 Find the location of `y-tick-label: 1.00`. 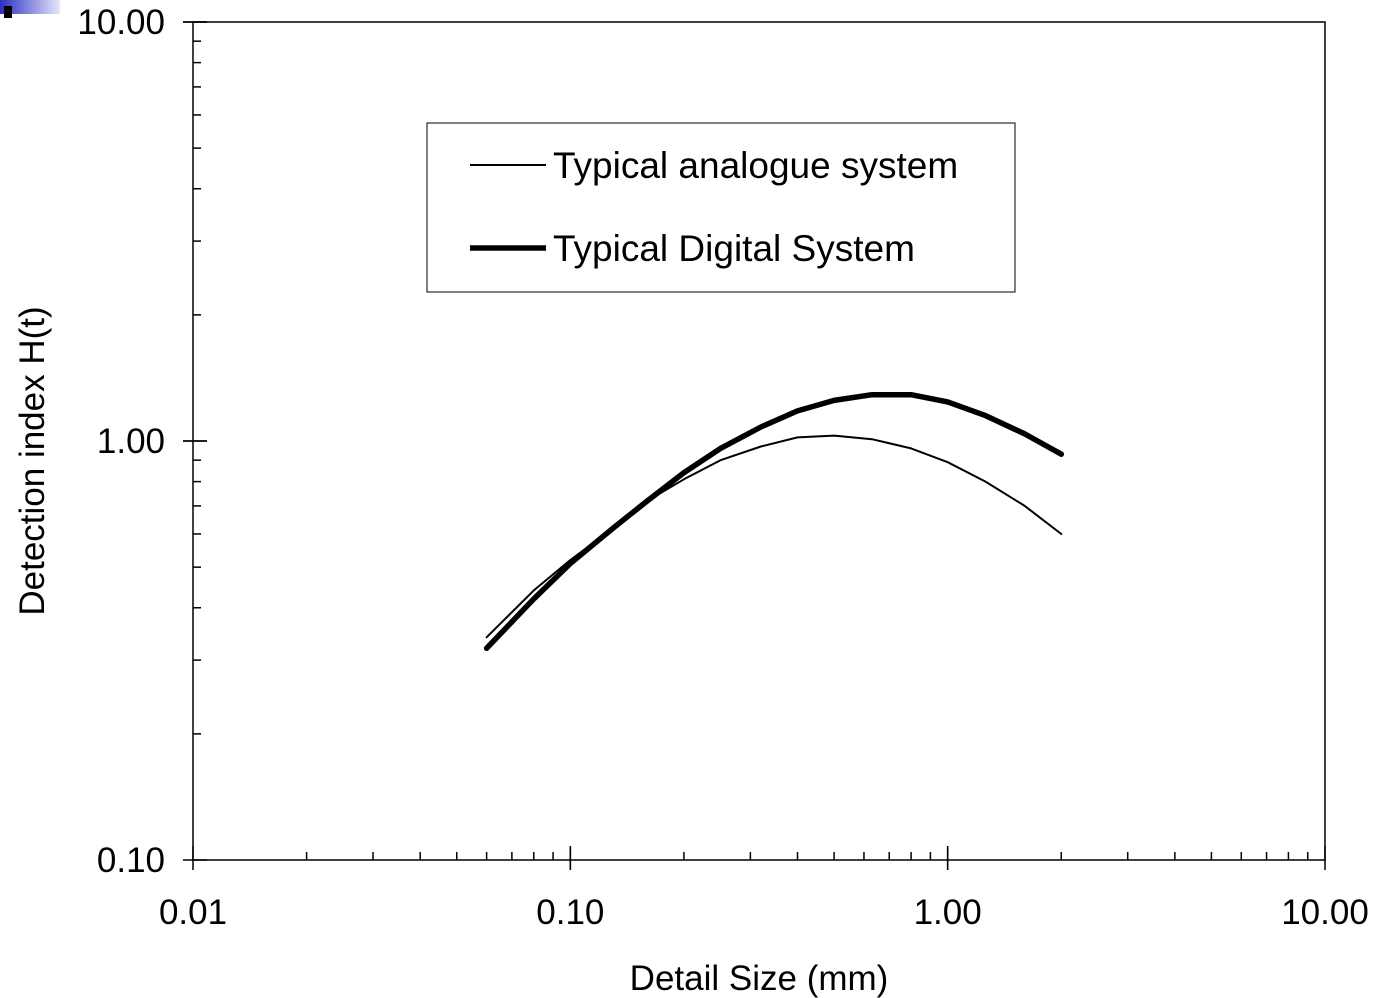

y-tick-label: 1.00 is located at coordinates (131, 441).